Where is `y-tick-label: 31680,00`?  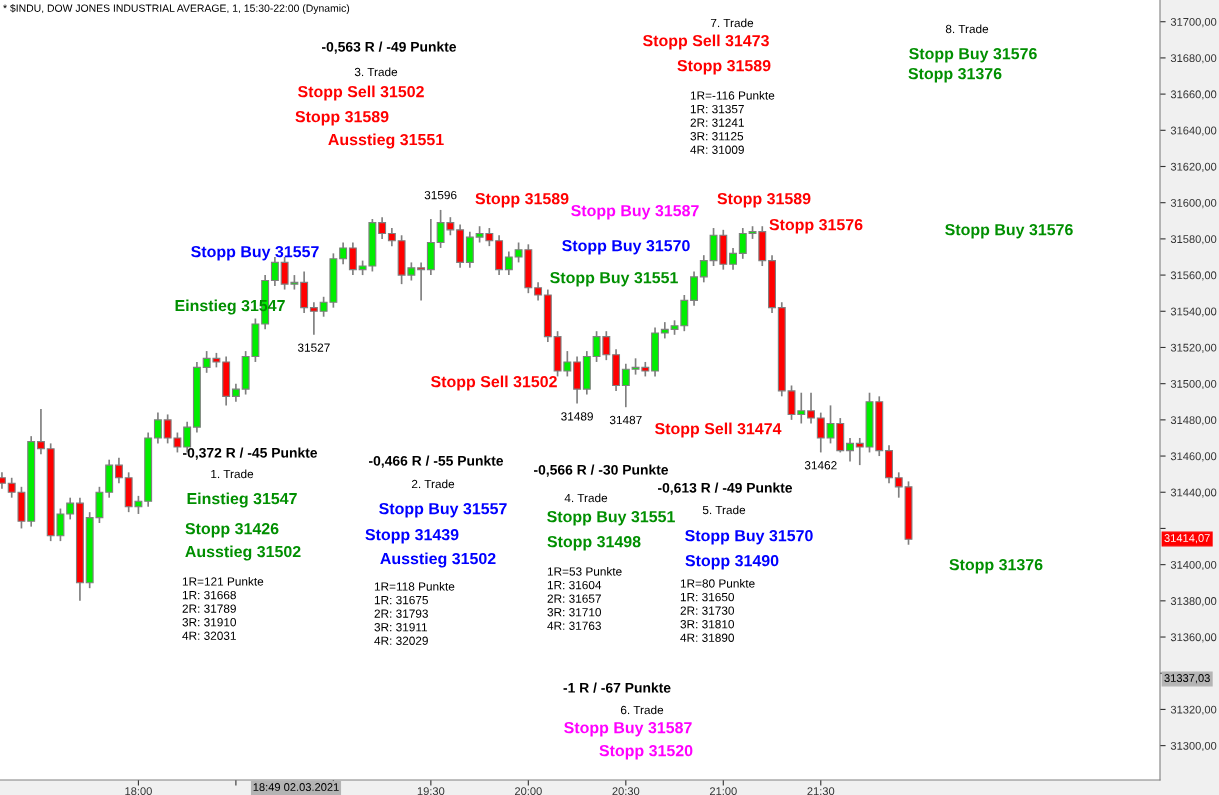
y-tick-label: 31680,00 is located at coordinates (1193, 59).